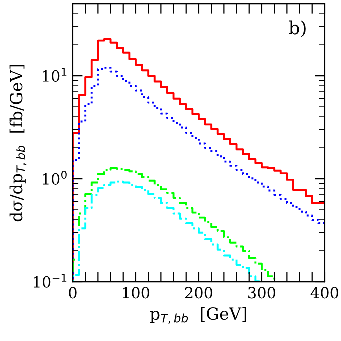 The width and height of the screenshot is (341, 341). I want to click on y-tick-label: 10$^{1}$, so click(55, 75).